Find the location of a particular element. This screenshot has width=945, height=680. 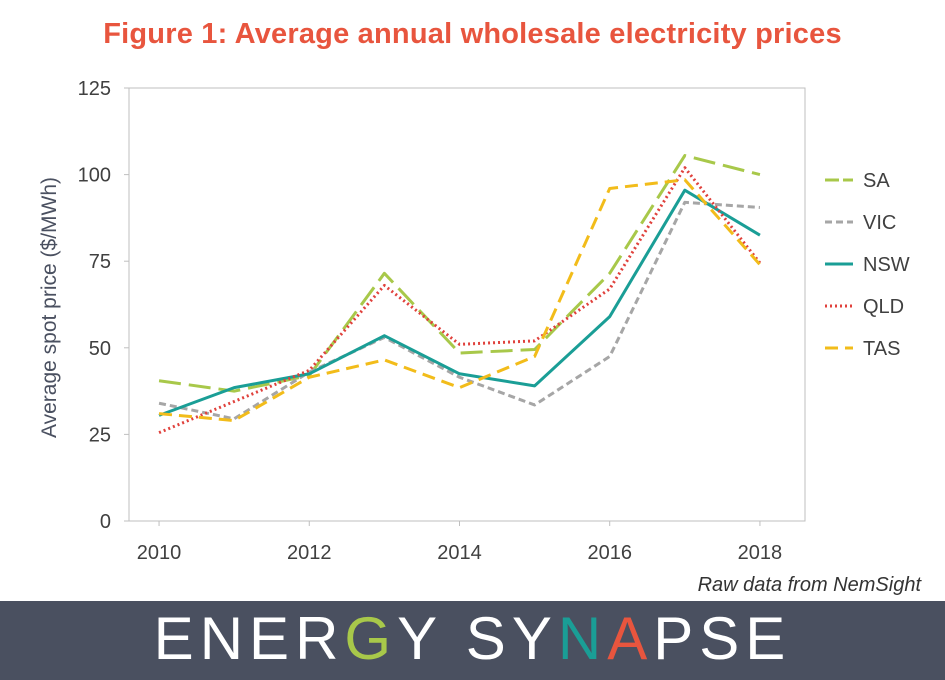

brand-logo: ENERGY SYNAPSE is located at coordinates (472, 639).